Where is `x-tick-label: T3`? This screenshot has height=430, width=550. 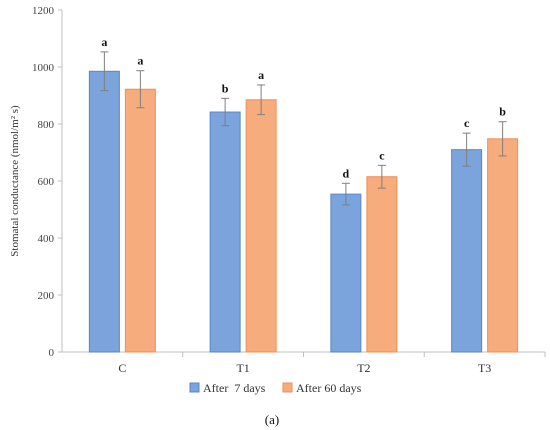 x-tick-label: T3 is located at coordinates (484, 368).